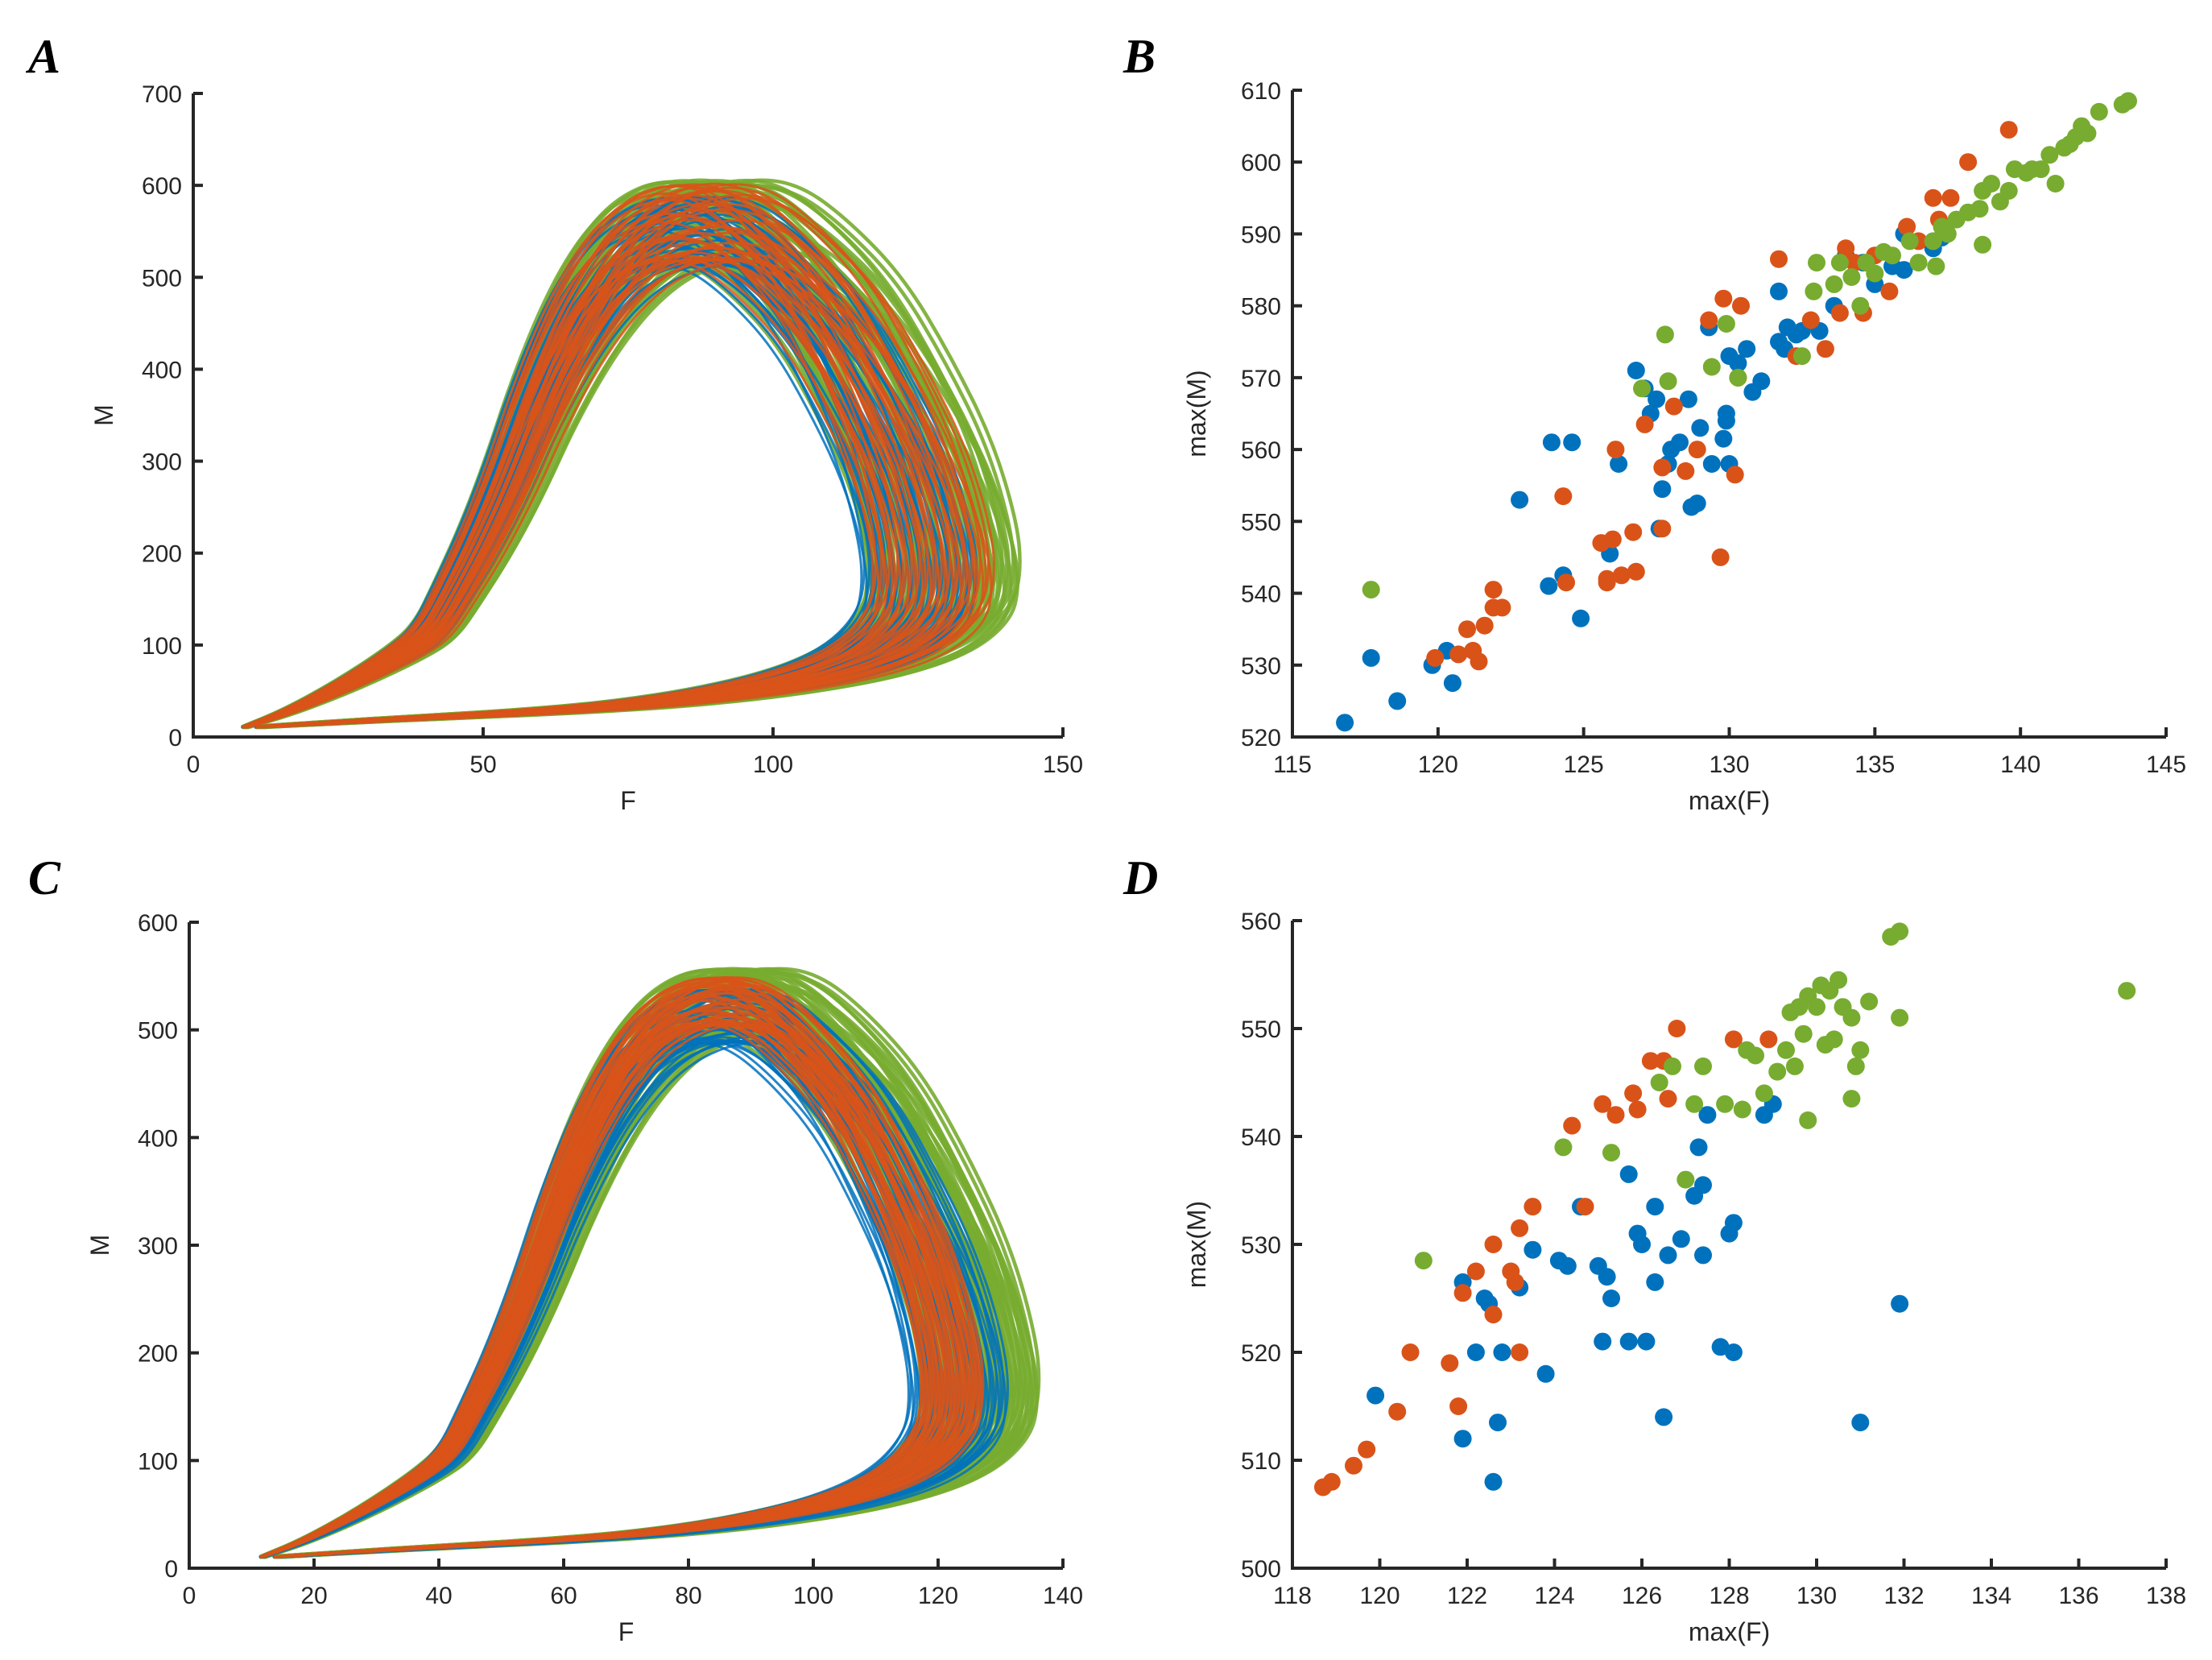 The width and height of the screenshot is (2212, 1660). Describe the element at coordinates (189, 1596) in the screenshot. I see `x-tick-label: 0` at that location.